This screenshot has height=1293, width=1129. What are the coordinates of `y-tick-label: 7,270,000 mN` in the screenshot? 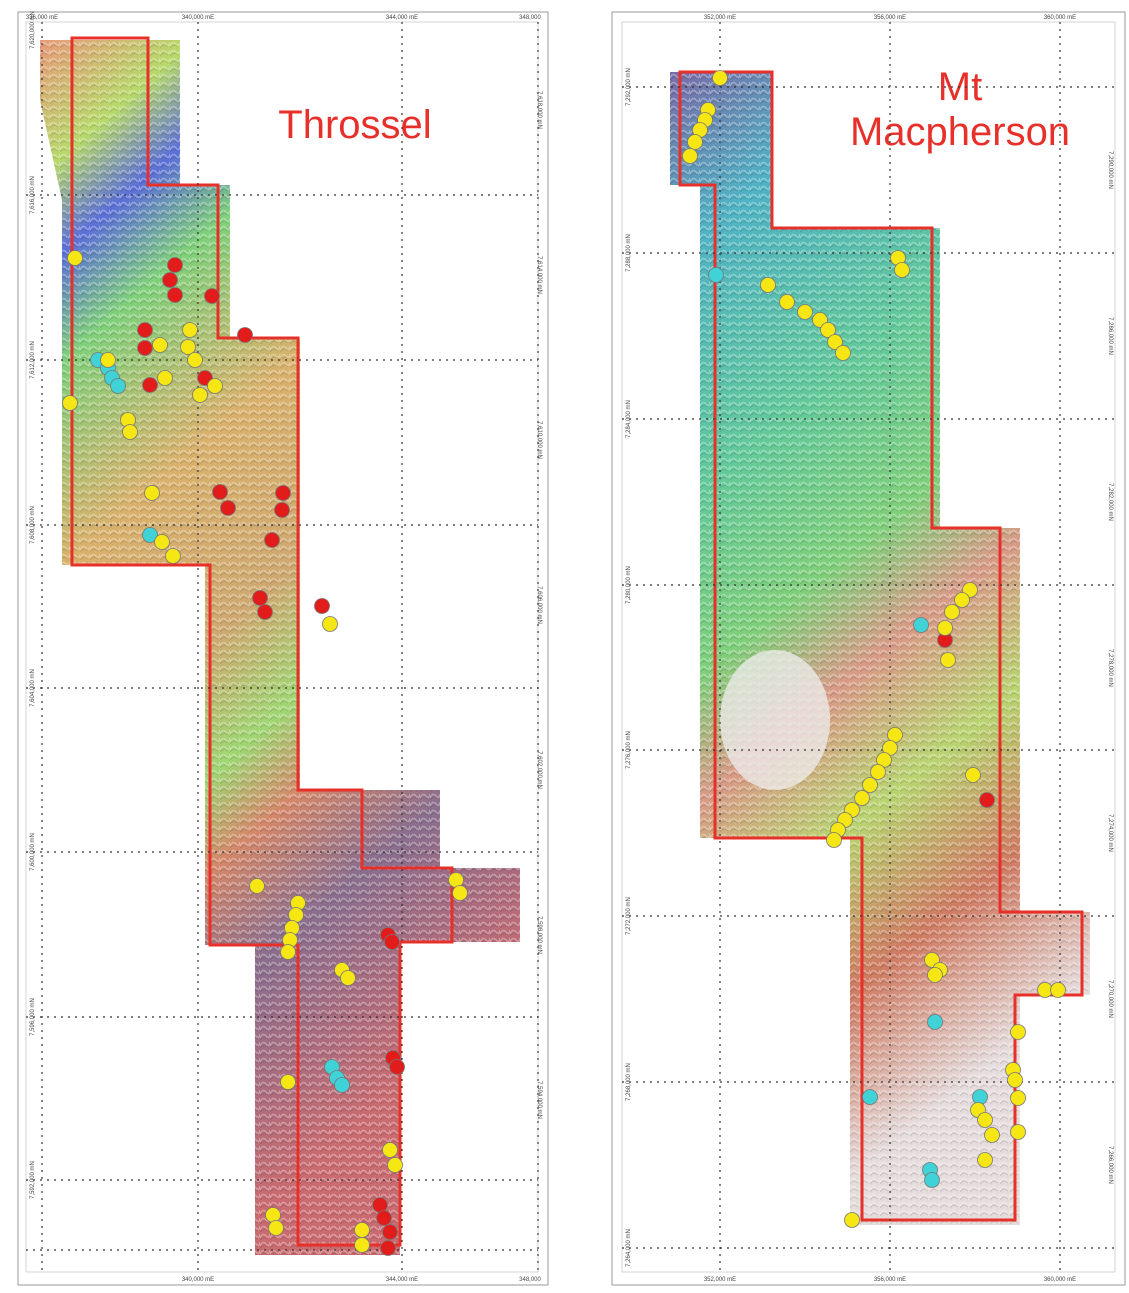 It's located at (1110, 999).